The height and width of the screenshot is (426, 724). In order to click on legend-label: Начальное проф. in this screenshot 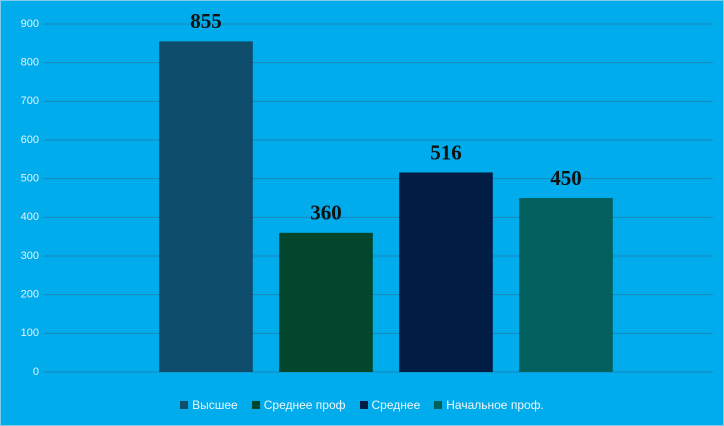, I will do `click(495, 405)`.